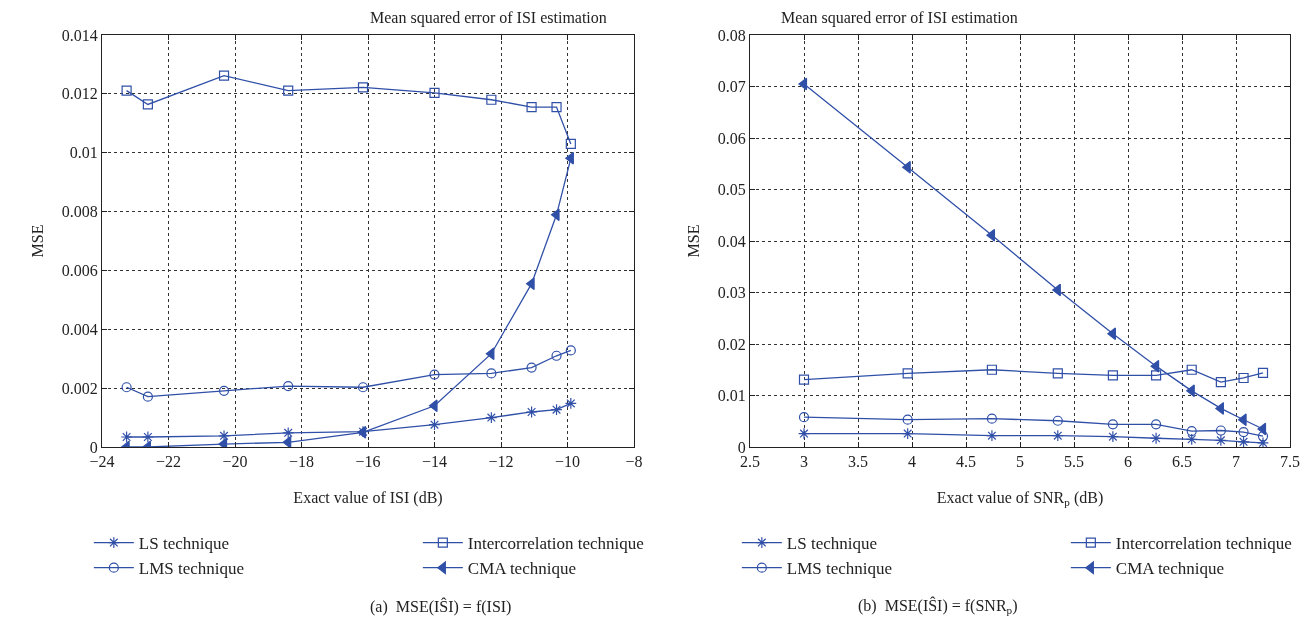 The height and width of the screenshot is (631, 1316). Describe the element at coordinates (731, 241) in the screenshot. I see `y-tick-label: 0.04` at that location.